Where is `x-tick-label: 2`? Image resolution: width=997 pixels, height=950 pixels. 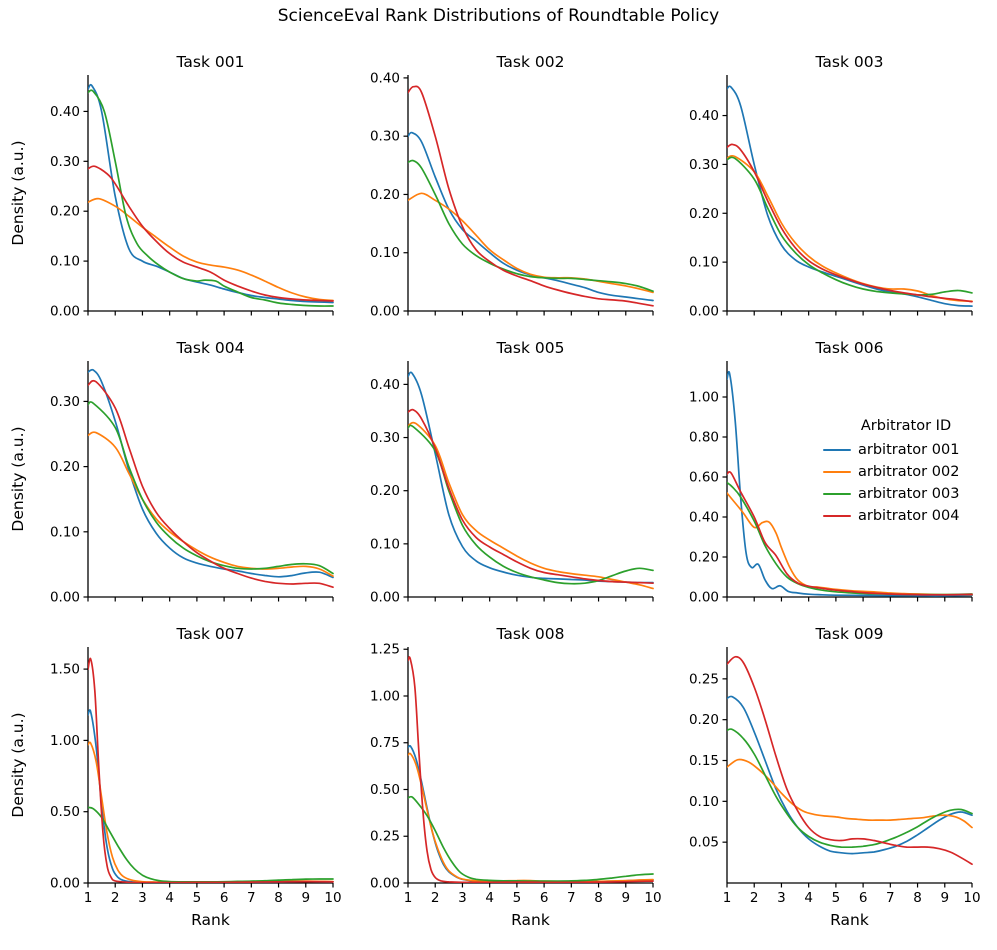
x-tick-label: 2 is located at coordinates (115, 898).